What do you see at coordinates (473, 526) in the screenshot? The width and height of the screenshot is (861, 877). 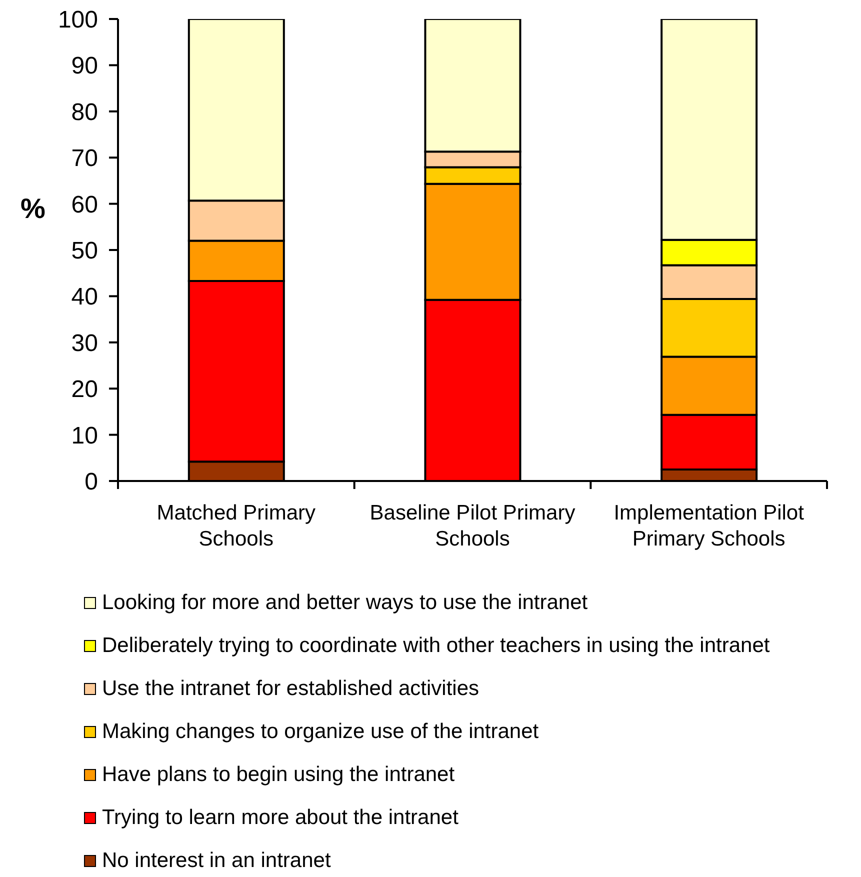 I see `x-tick-label: Baseline Pilot Primary Schools` at bounding box center [473, 526].